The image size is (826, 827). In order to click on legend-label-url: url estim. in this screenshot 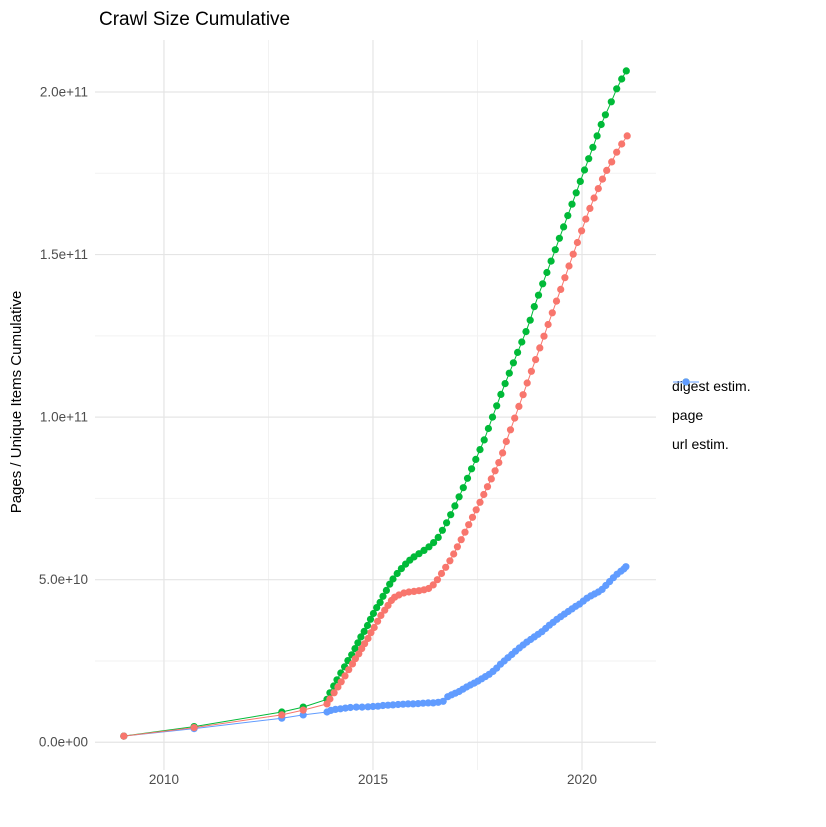, I will do `click(700, 444)`.